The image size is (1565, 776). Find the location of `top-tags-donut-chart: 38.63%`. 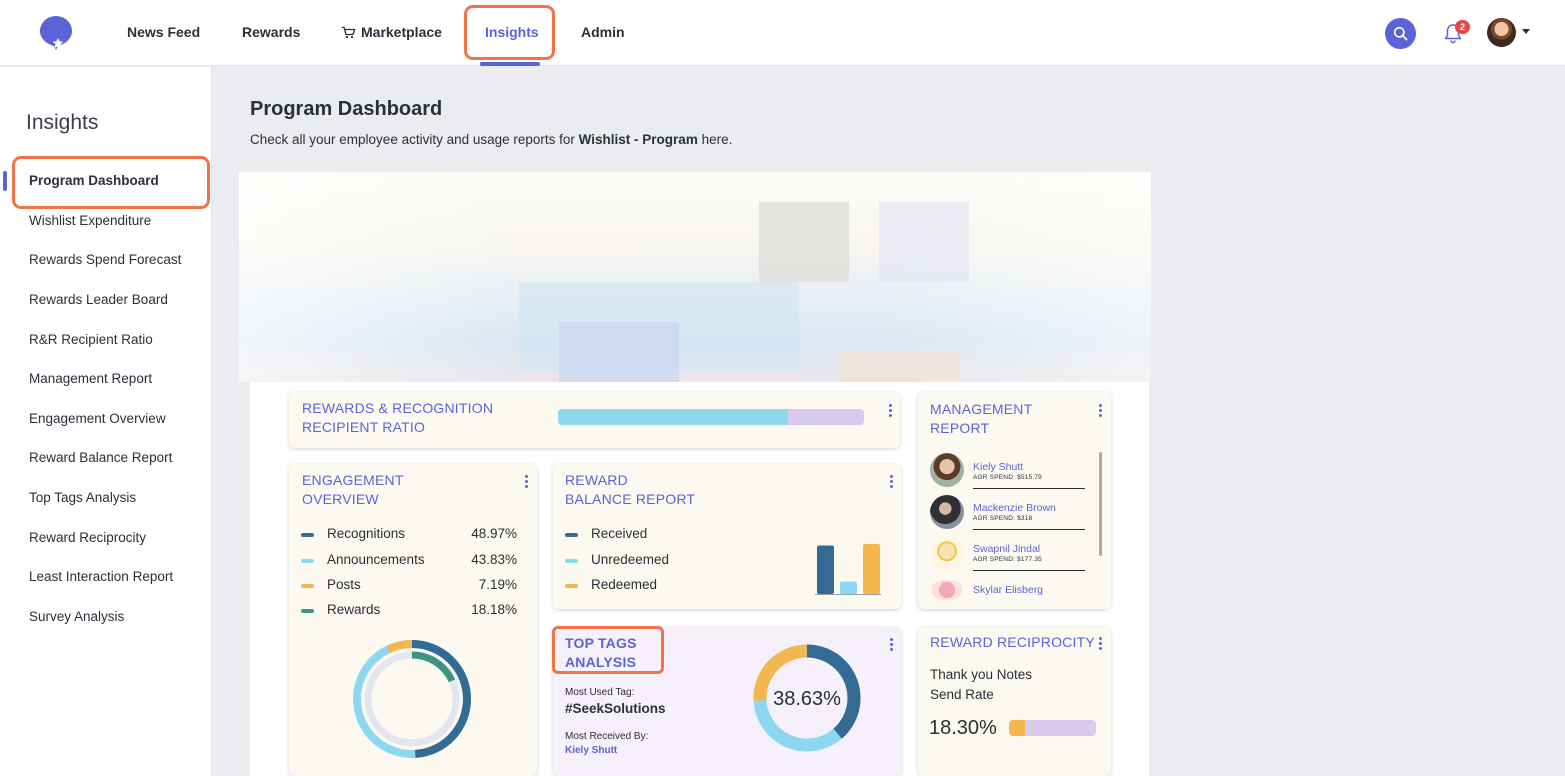

top-tags-donut-chart: 38.63% is located at coordinates (807, 698).